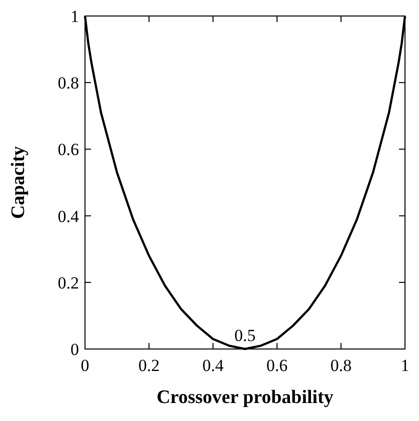  Describe the element at coordinates (245, 397) in the screenshot. I see `x-axis-title: Crossover probability` at that location.